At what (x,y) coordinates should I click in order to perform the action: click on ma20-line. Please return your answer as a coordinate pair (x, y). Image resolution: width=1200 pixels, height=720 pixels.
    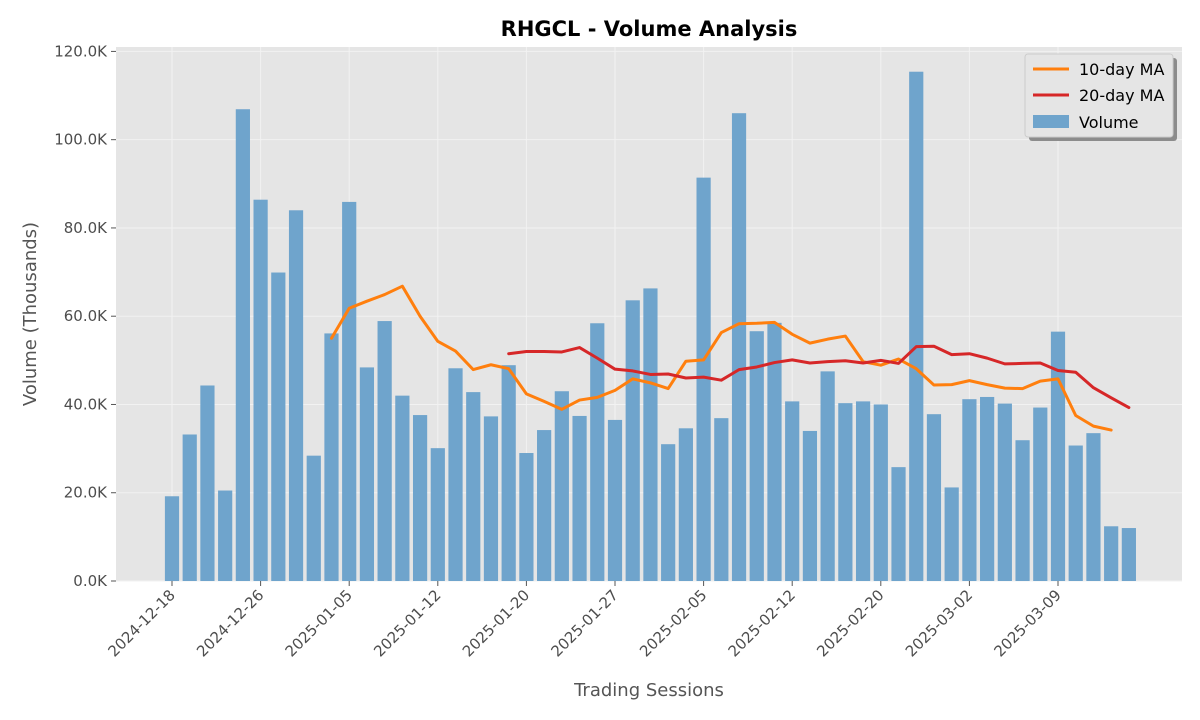
    Looking at the image, I should click on (819, 377).